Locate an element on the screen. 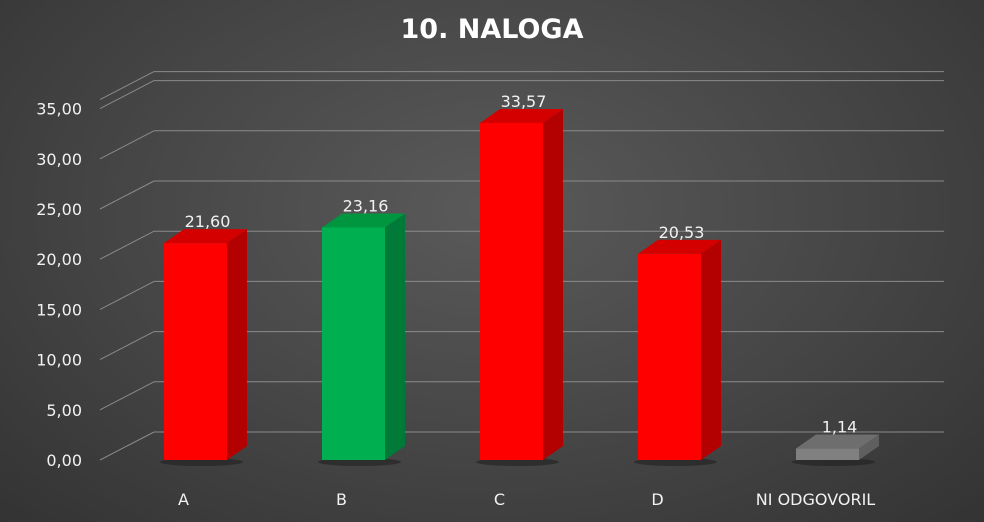 The width and height of the screenshot is (984, 522). x-category-label: NI ODGOVORIL is located at coordinates (815, 499).